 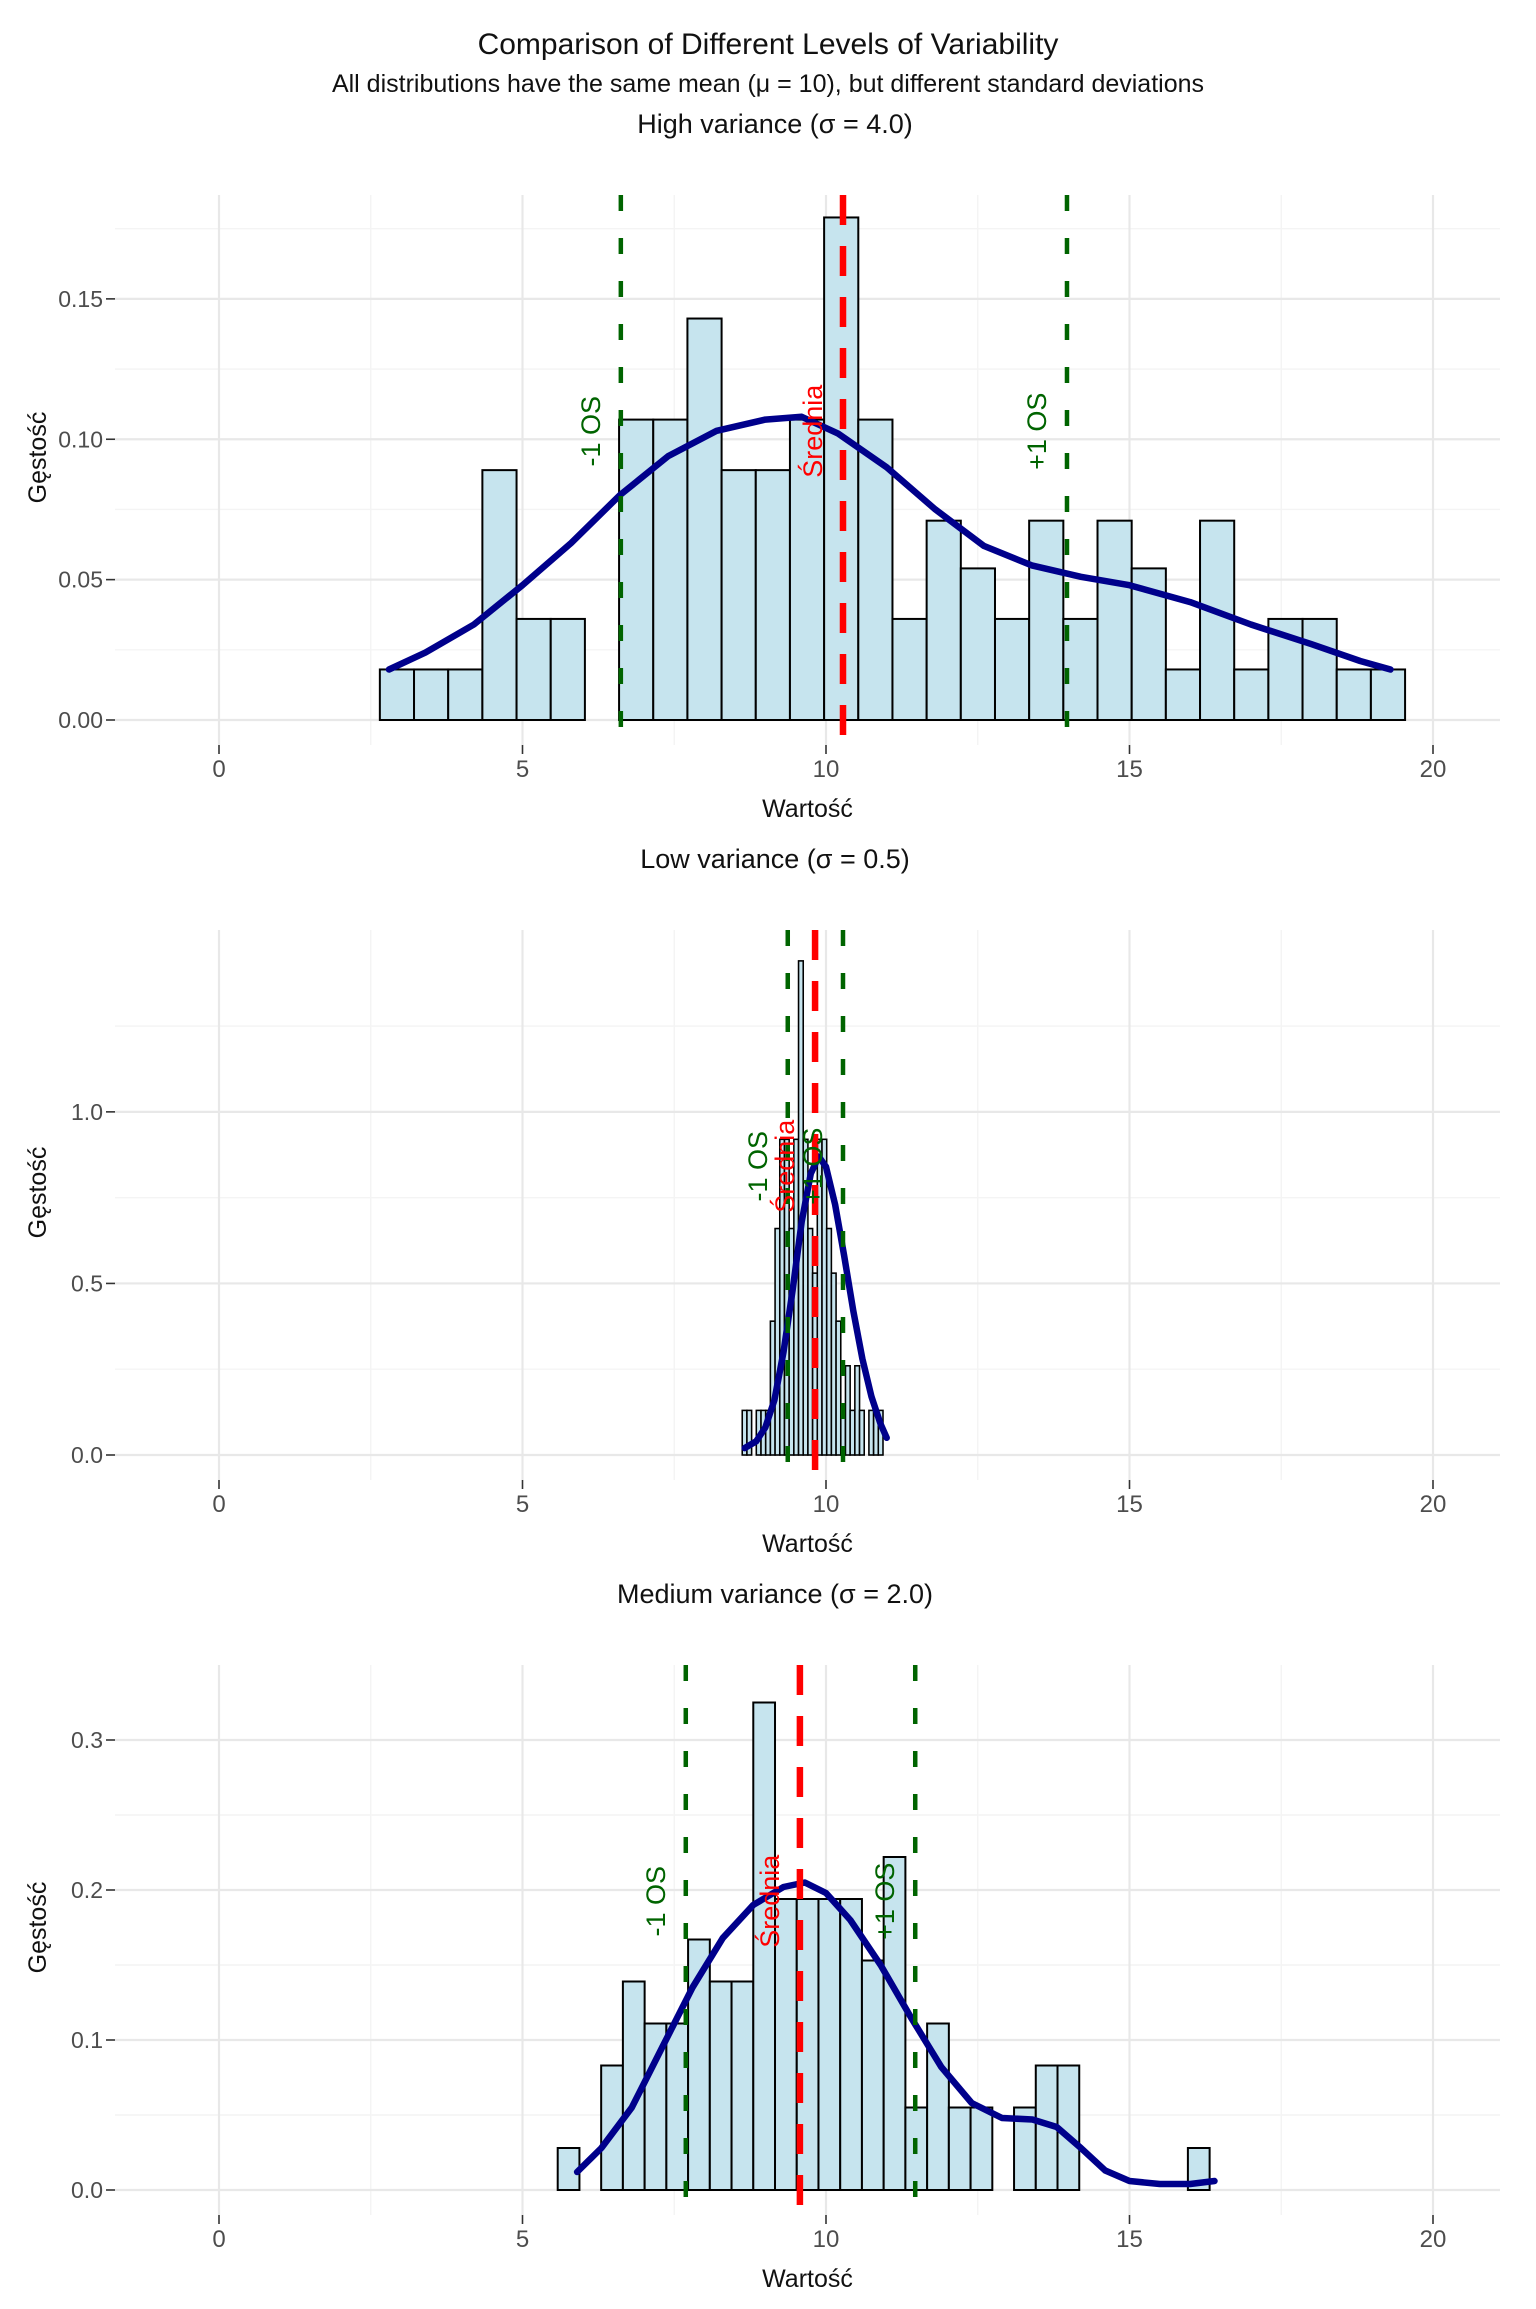 I want to click on panel-title: Medium variance (σ = 2.0), so click(x=775, y=1594).